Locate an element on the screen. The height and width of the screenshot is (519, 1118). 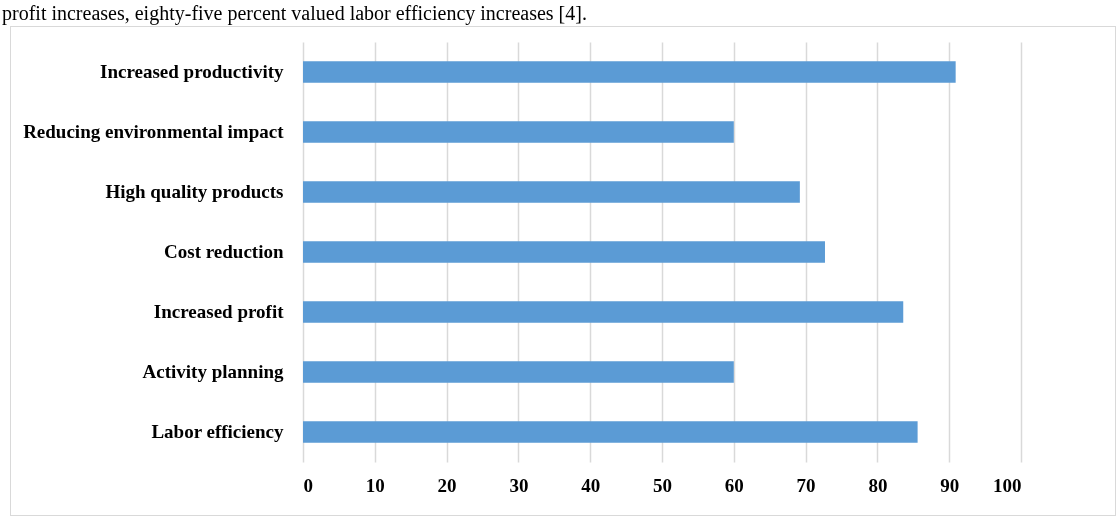
y-tick-label: Increased profit is located at coordinates (219, 311).